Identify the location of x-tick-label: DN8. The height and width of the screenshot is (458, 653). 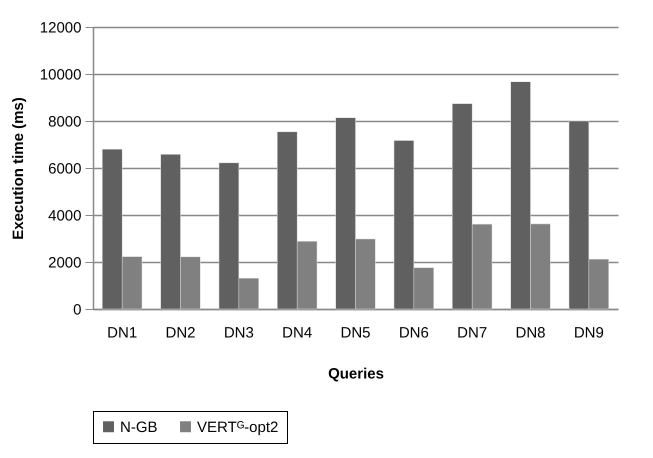
(530, 333).